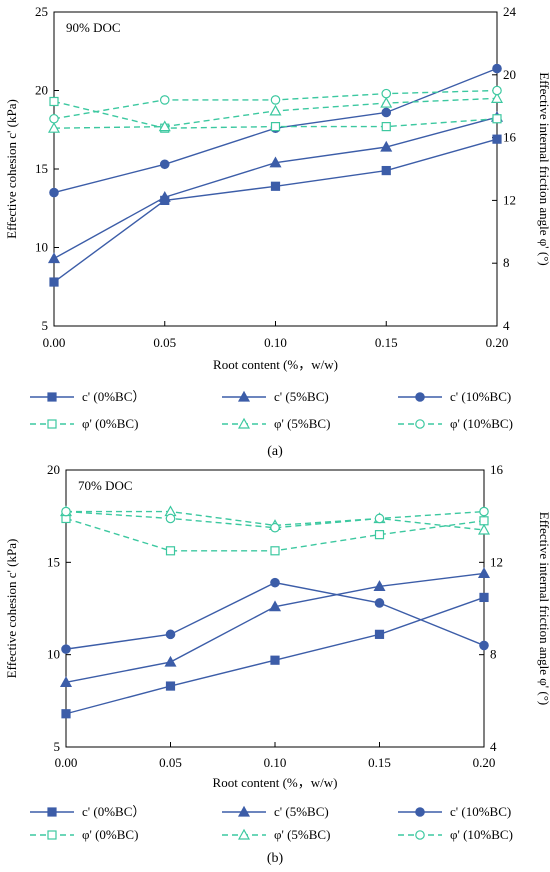  What do you see at coordinates (543, 608) in the screenshot?
I see `y-right-axis-label: Effective internal friction angle φ' (°)` at bounding box center [543, 608].